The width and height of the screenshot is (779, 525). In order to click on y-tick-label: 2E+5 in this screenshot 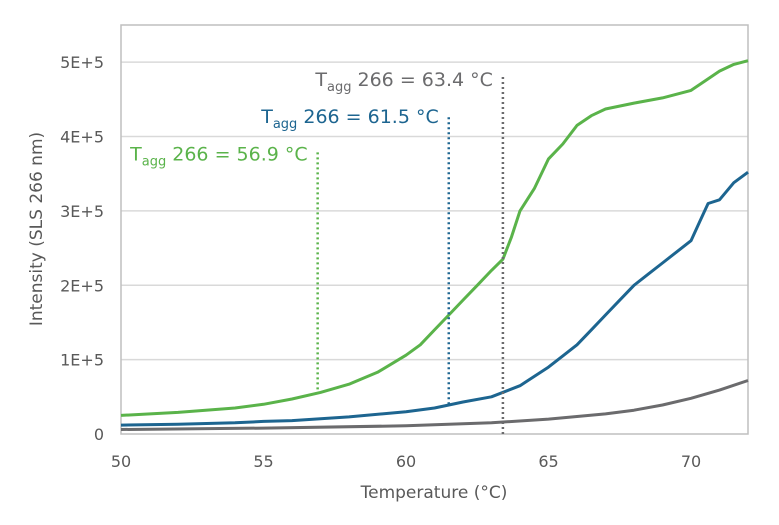, I will do `click(82, 285)`.